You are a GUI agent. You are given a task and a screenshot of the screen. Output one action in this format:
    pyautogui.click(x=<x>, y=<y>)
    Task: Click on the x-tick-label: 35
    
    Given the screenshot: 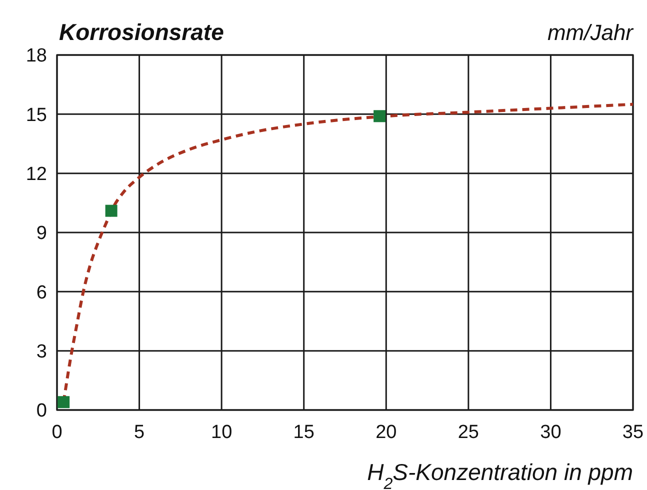 What is the action you would take?
    pyautogui.click(x=633, y=432)
    